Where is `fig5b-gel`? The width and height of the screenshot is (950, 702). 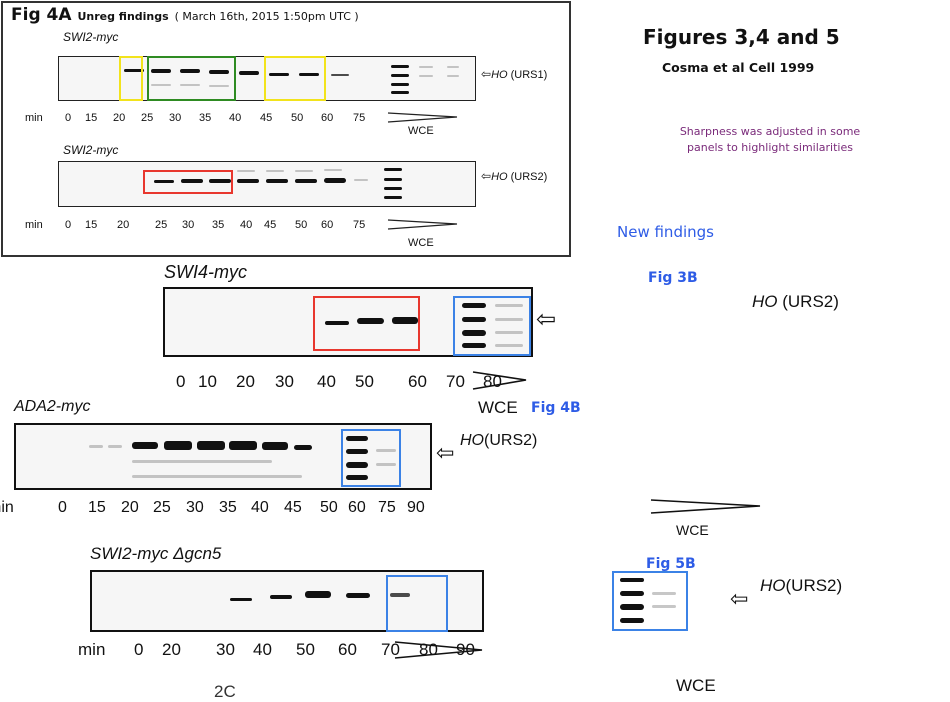 fig5b-gel is located at coordinates (287, 601).